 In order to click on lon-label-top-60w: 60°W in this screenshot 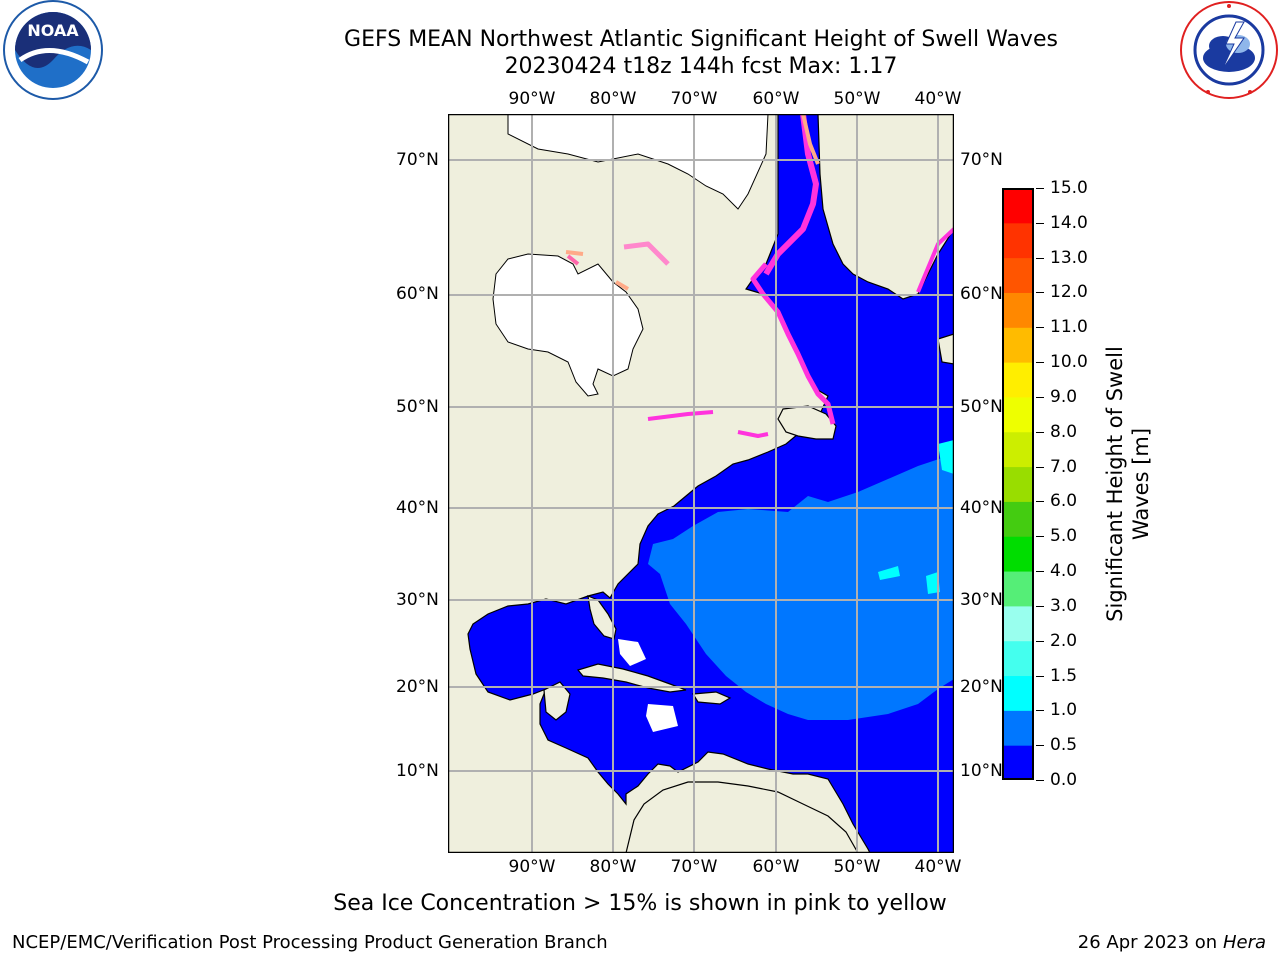, I will do `click(776, 99)`.